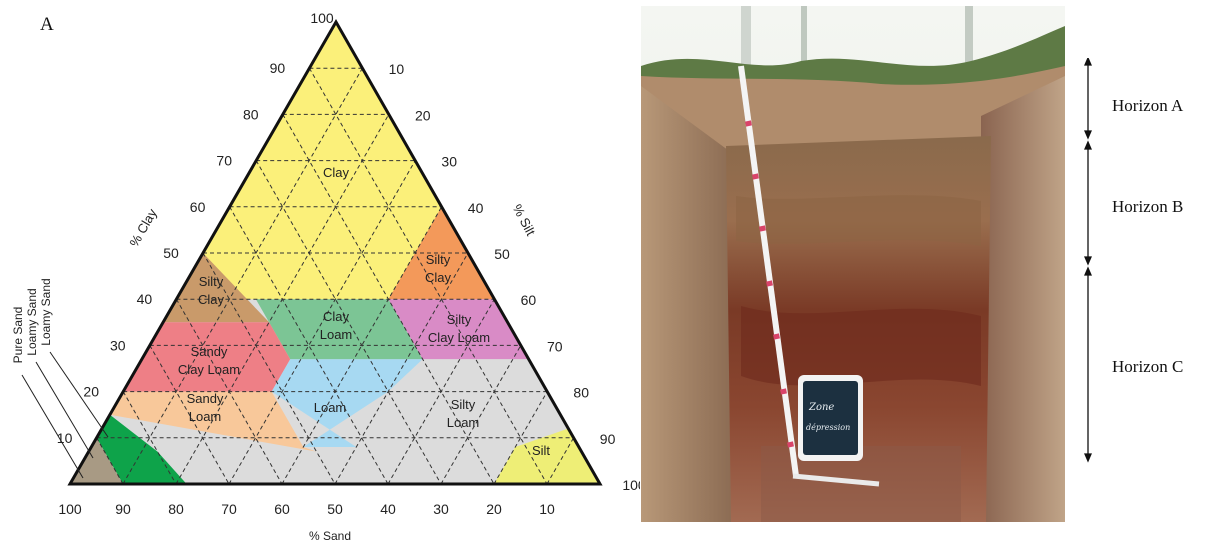 Image resolution: width=1210 pixels, height=544 pixels. I want to click on region-silty-clay-loam, so click(458, 329).